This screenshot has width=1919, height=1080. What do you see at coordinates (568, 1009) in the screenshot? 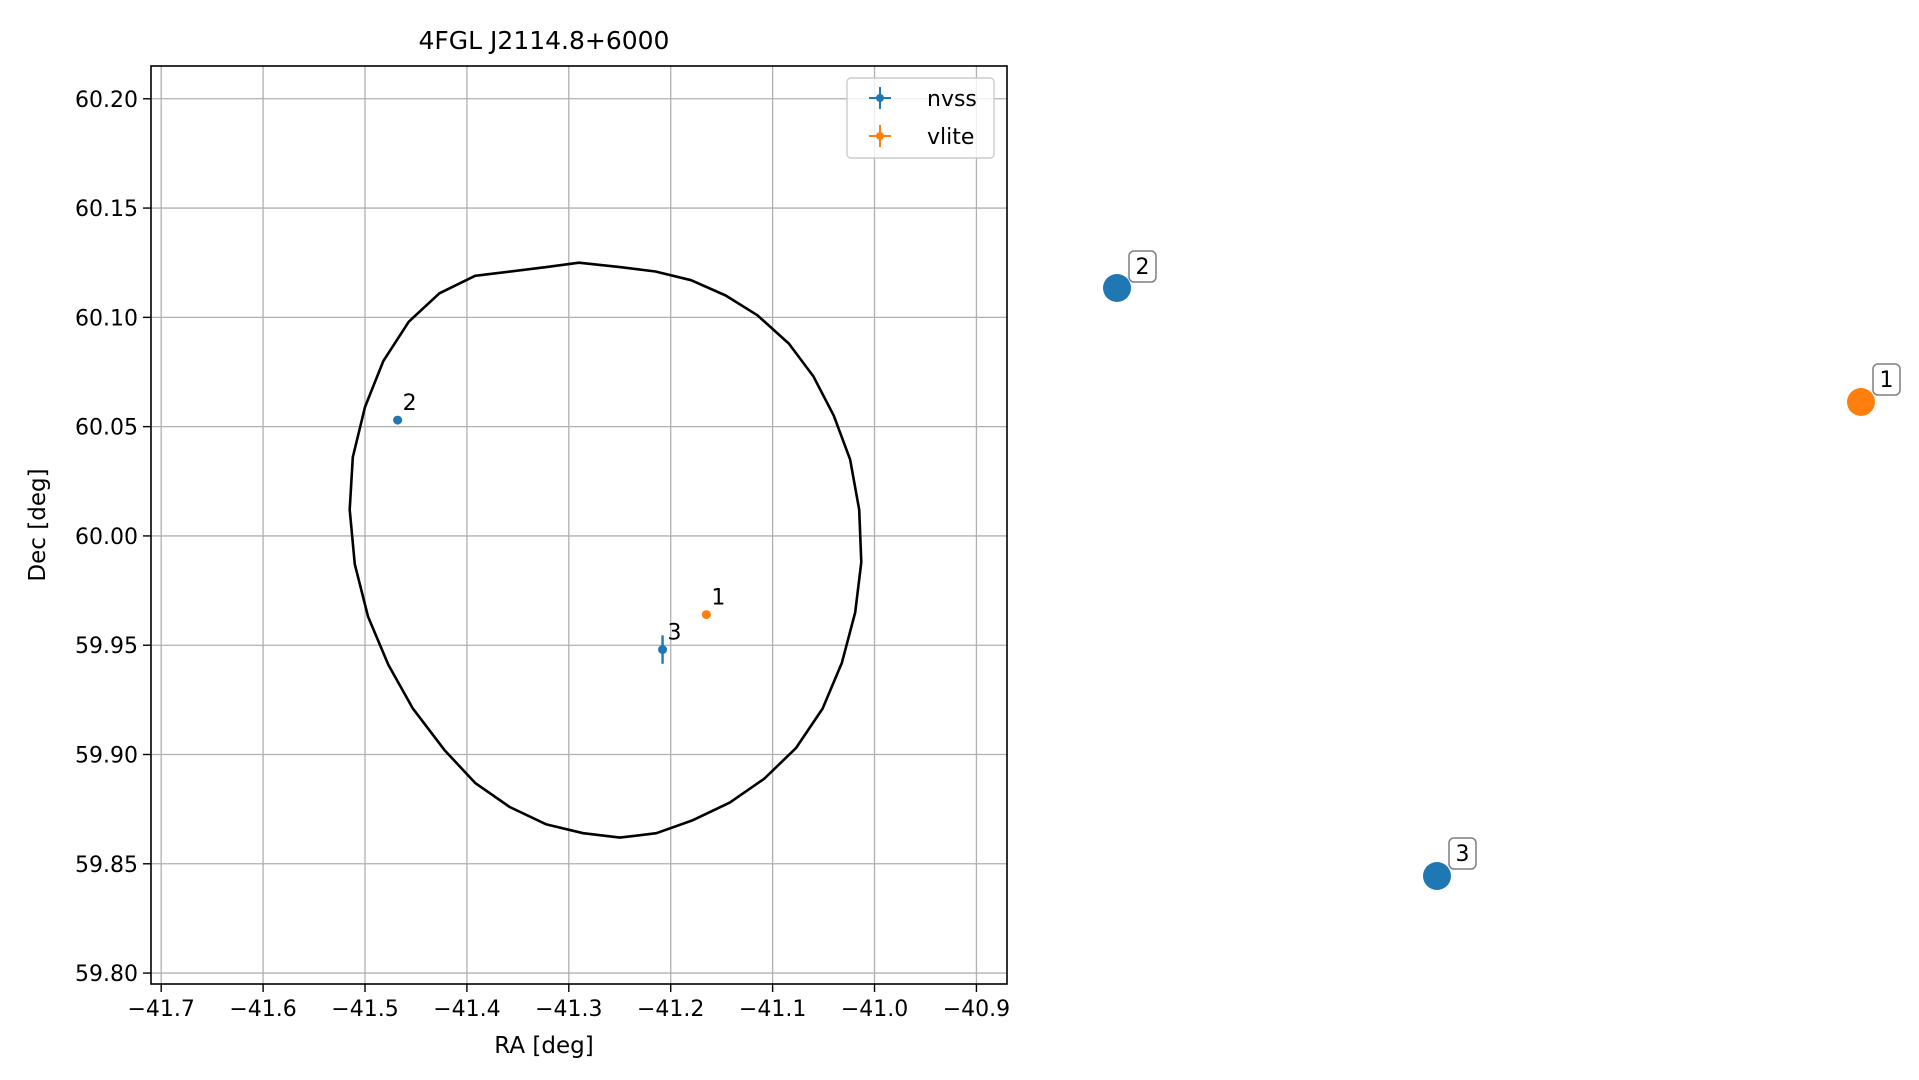
I see `x-tick-label: −41.3` at bounding box center [568, 1009].